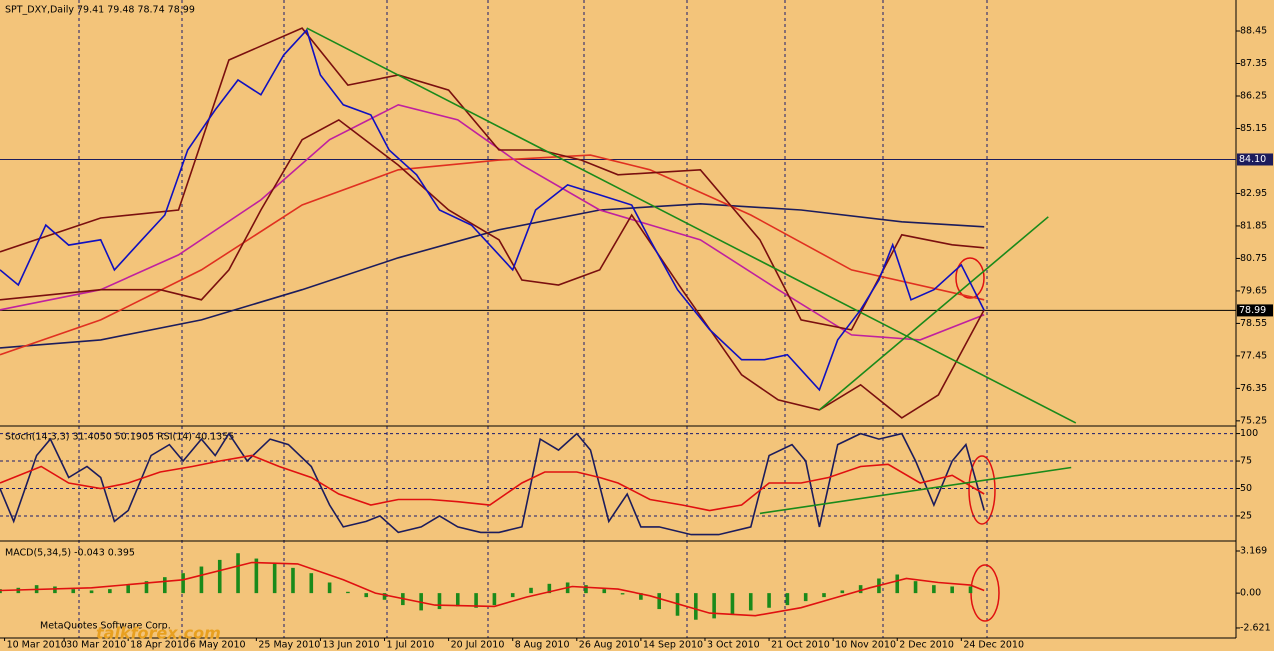 The image size is (1274, 651). What do you see at coordinates (100, 10) in the screenshot?
I see `panel-title: SPT_DXY,Daily 79.41 79.48 78.74 78.99` at bounding box center [100, 10].